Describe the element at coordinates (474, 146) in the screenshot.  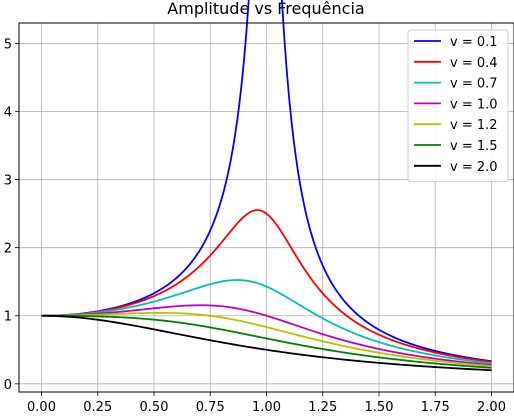
I see `legend-label: v = 1.5` at that location.